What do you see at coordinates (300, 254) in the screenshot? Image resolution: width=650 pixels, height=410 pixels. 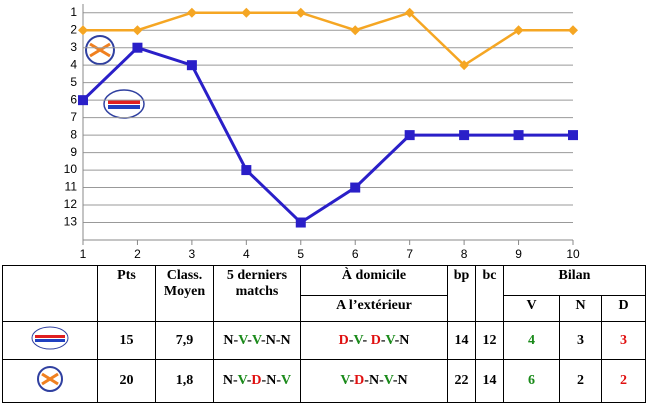 I see `x-tick-label: 5` at bounding box center [300, 254].